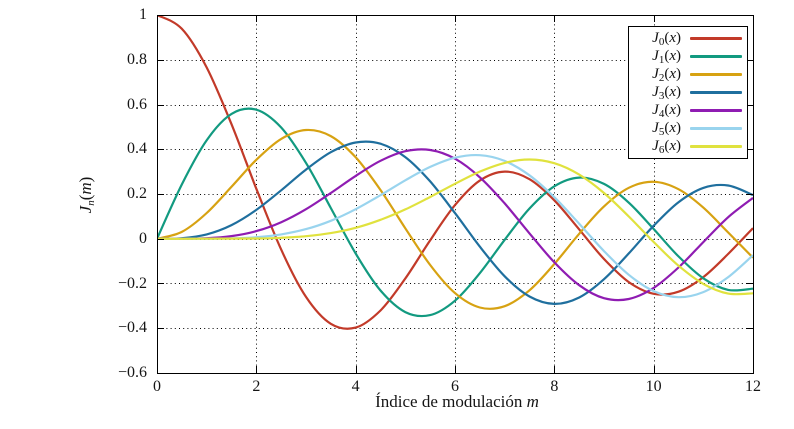 This screenshot has width=794, height=429. Describe the element at coordinates (455, 386) in the screenshot. I see `x-tick-label: 6` at that location.